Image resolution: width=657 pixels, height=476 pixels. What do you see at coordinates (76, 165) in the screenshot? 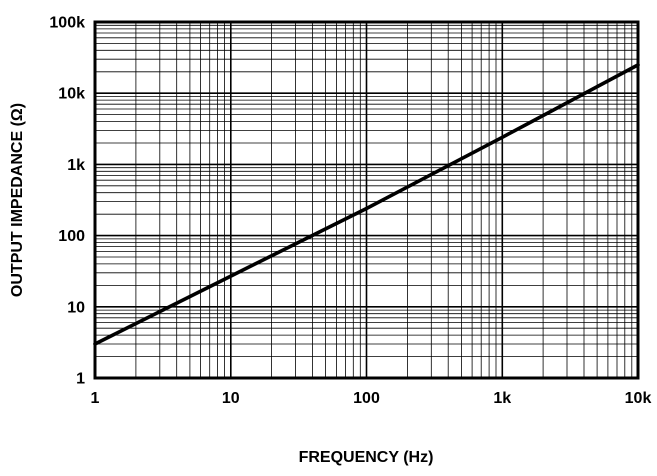
I see `y-tick-label: 1k` at bounding box center [76, 165].